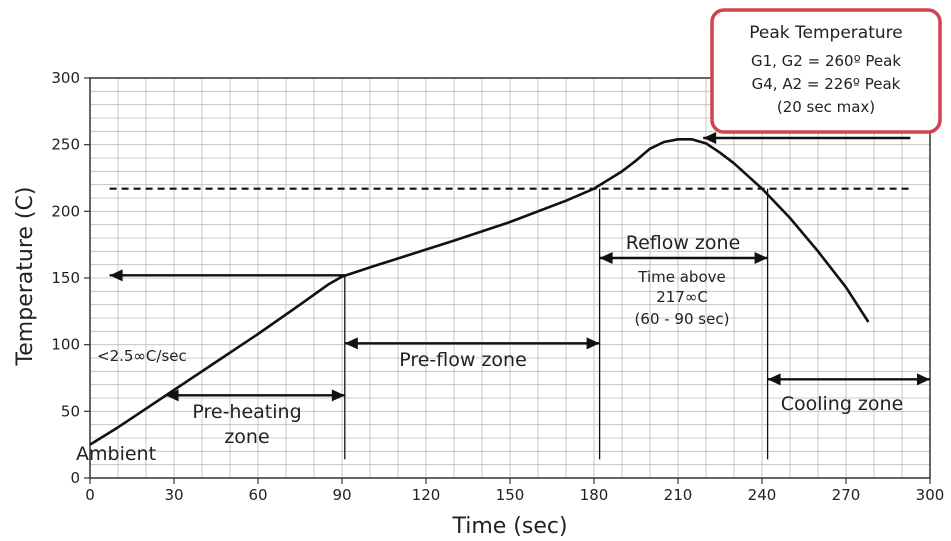 This screenshot has width=951, height=541. Describe the element at coordinates (116, 275) in the screenshot. I see `arrow-preheat-temp-head` at that location.